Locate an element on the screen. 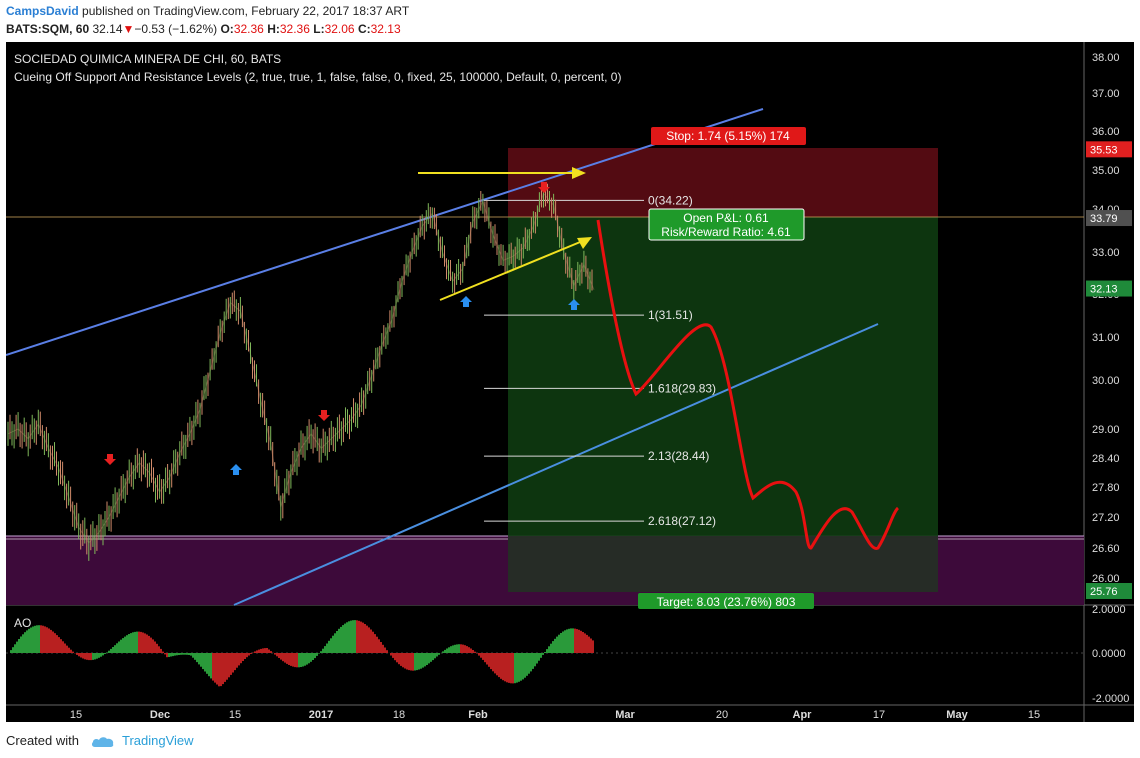 This screenshot has width=1140, height=758. target-label-box is located at coordinates (726, 601).